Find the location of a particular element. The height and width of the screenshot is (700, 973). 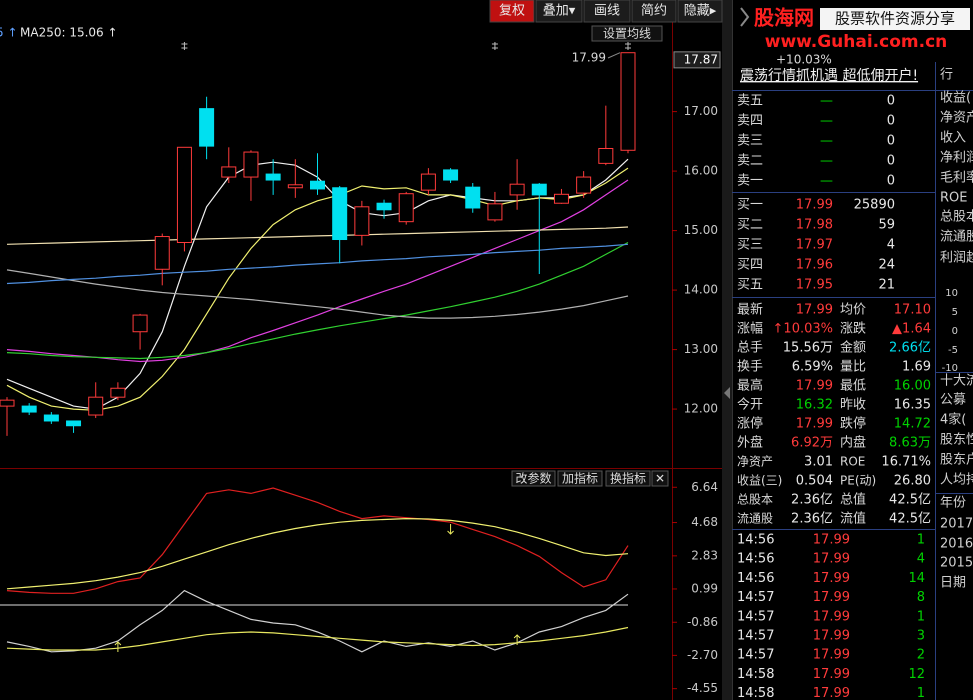

scrollbar is located at coordinates (727, 350).